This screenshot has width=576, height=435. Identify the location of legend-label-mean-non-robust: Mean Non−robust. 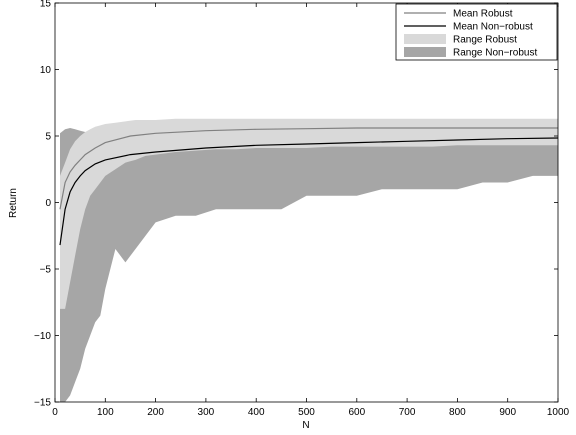
(493, 27).